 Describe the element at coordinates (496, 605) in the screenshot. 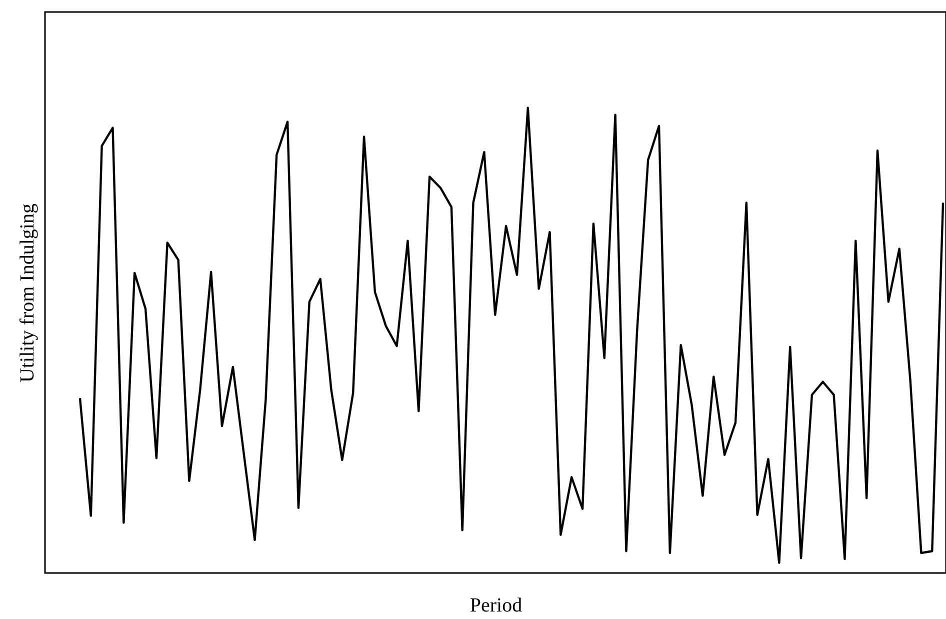

I see `x-axis-title: Period` at that location.